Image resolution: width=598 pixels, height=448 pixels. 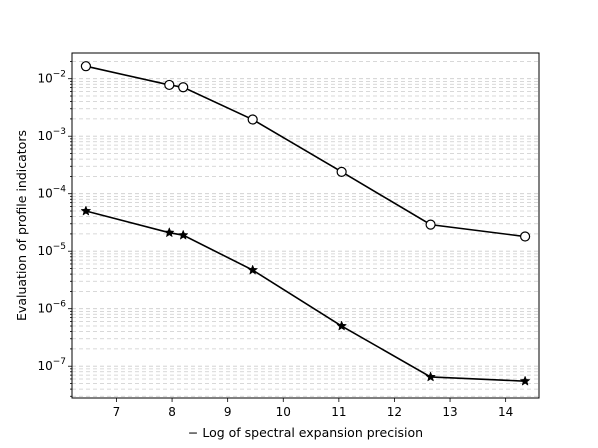 What do you see at coordinates (59, 132) in the screenshot?
I see `y-tick-exponent: −3` at bounding box center [59, 132].